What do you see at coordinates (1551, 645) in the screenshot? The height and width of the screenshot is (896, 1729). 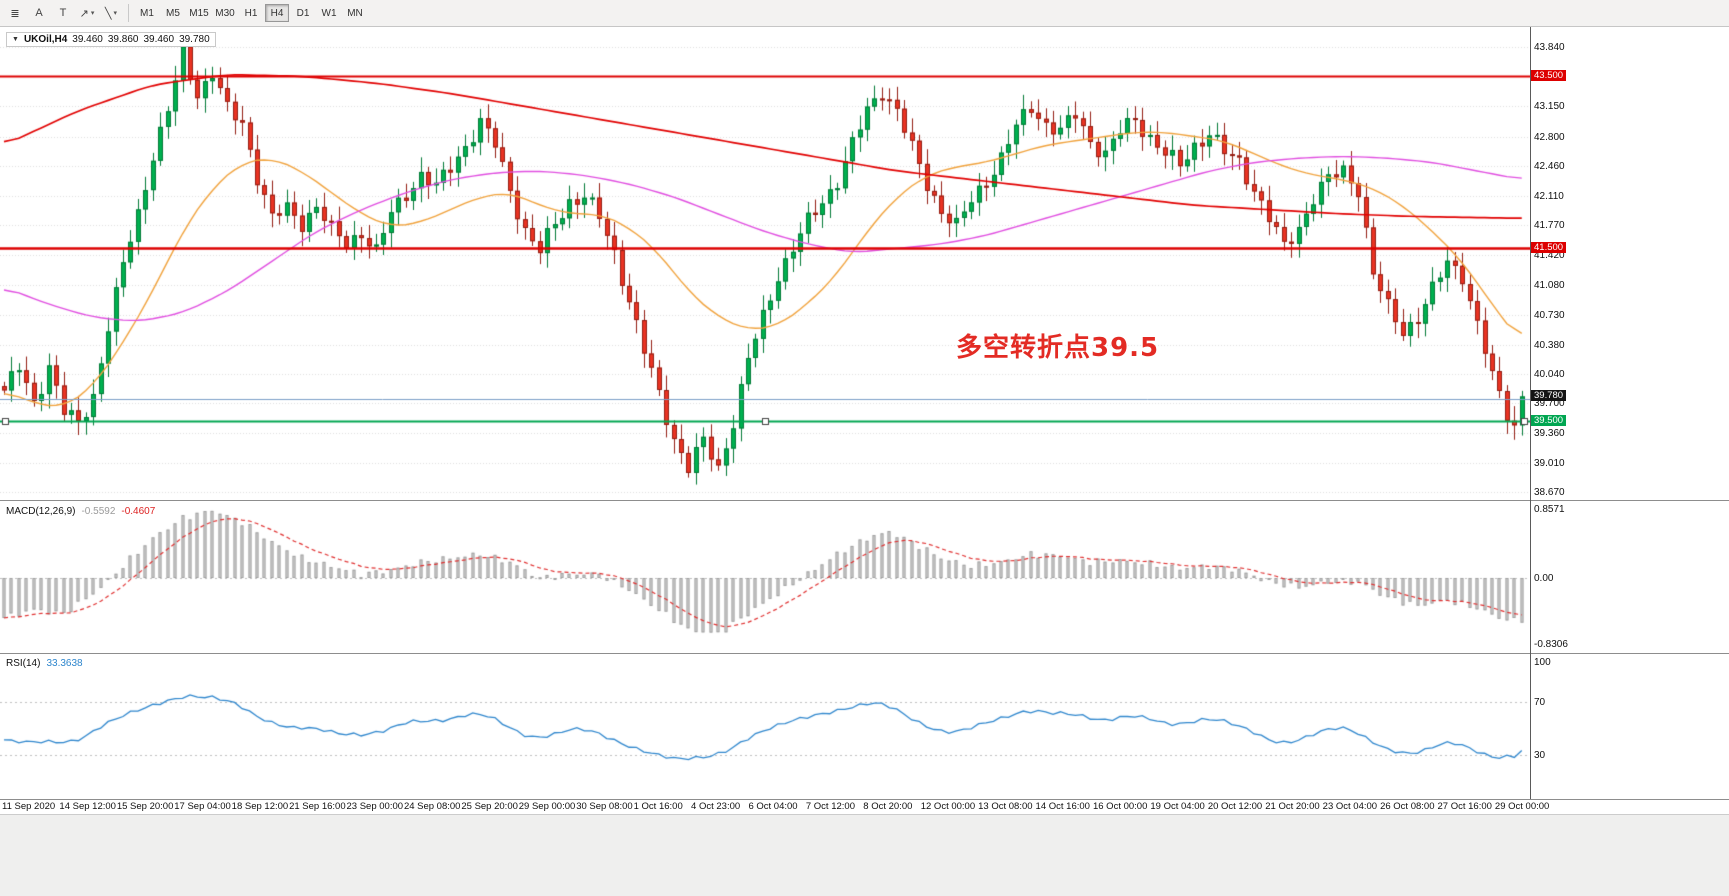 I see `macd-axis-label: -0.8306` at bounding box center [1551, 645].